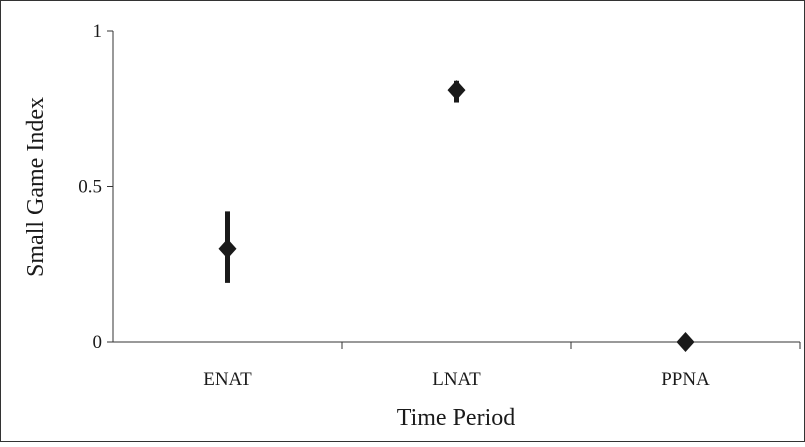  What do you see at coordinates (36, 187) in the screenshot?
I see `y-axis-label: Small Game Index` at bounding box center [36, 187].